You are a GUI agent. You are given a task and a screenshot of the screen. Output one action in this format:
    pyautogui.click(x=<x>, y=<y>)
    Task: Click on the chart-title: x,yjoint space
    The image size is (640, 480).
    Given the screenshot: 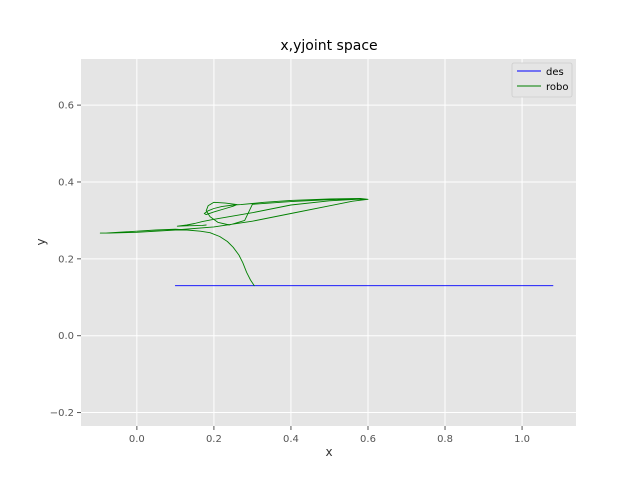 What is the action you would take?
    pyautogui.click(x=328, y=46)
    